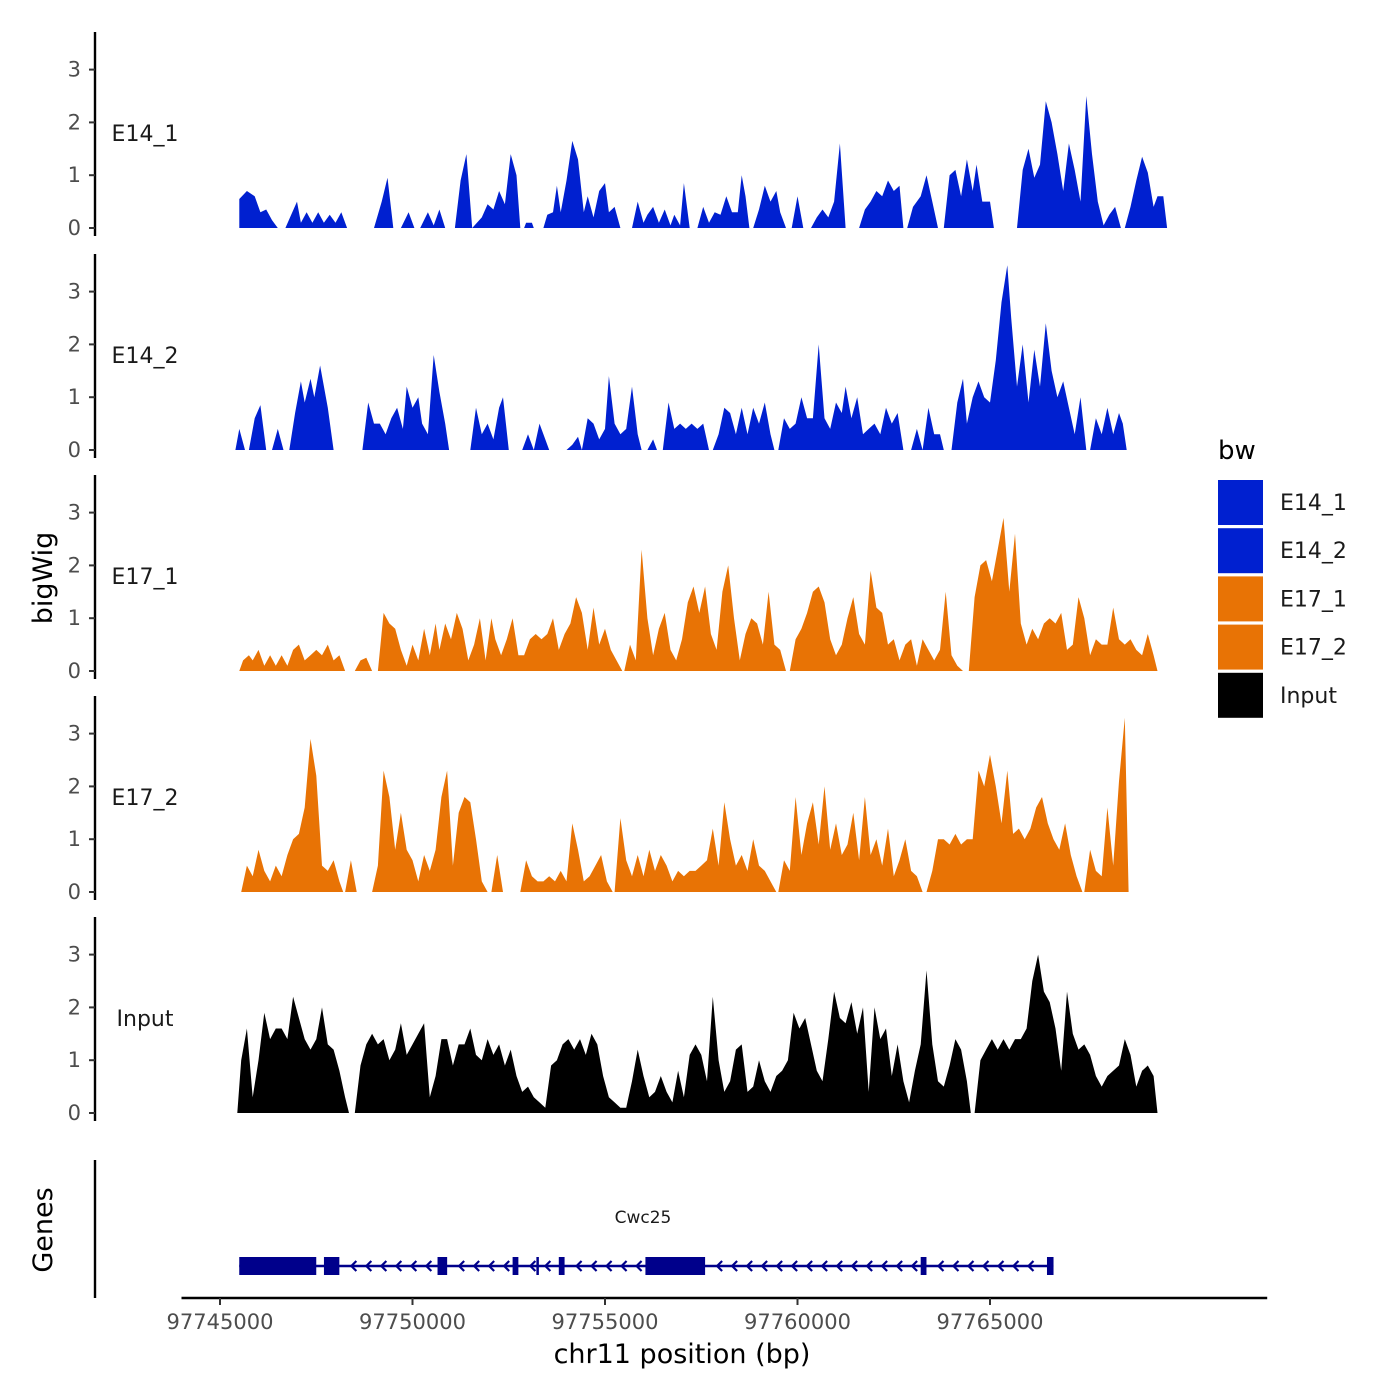 Image resolution: width=1400 pixels, height=1400 pixels. I want to click on track-label: E17_1, so click(145, 577).